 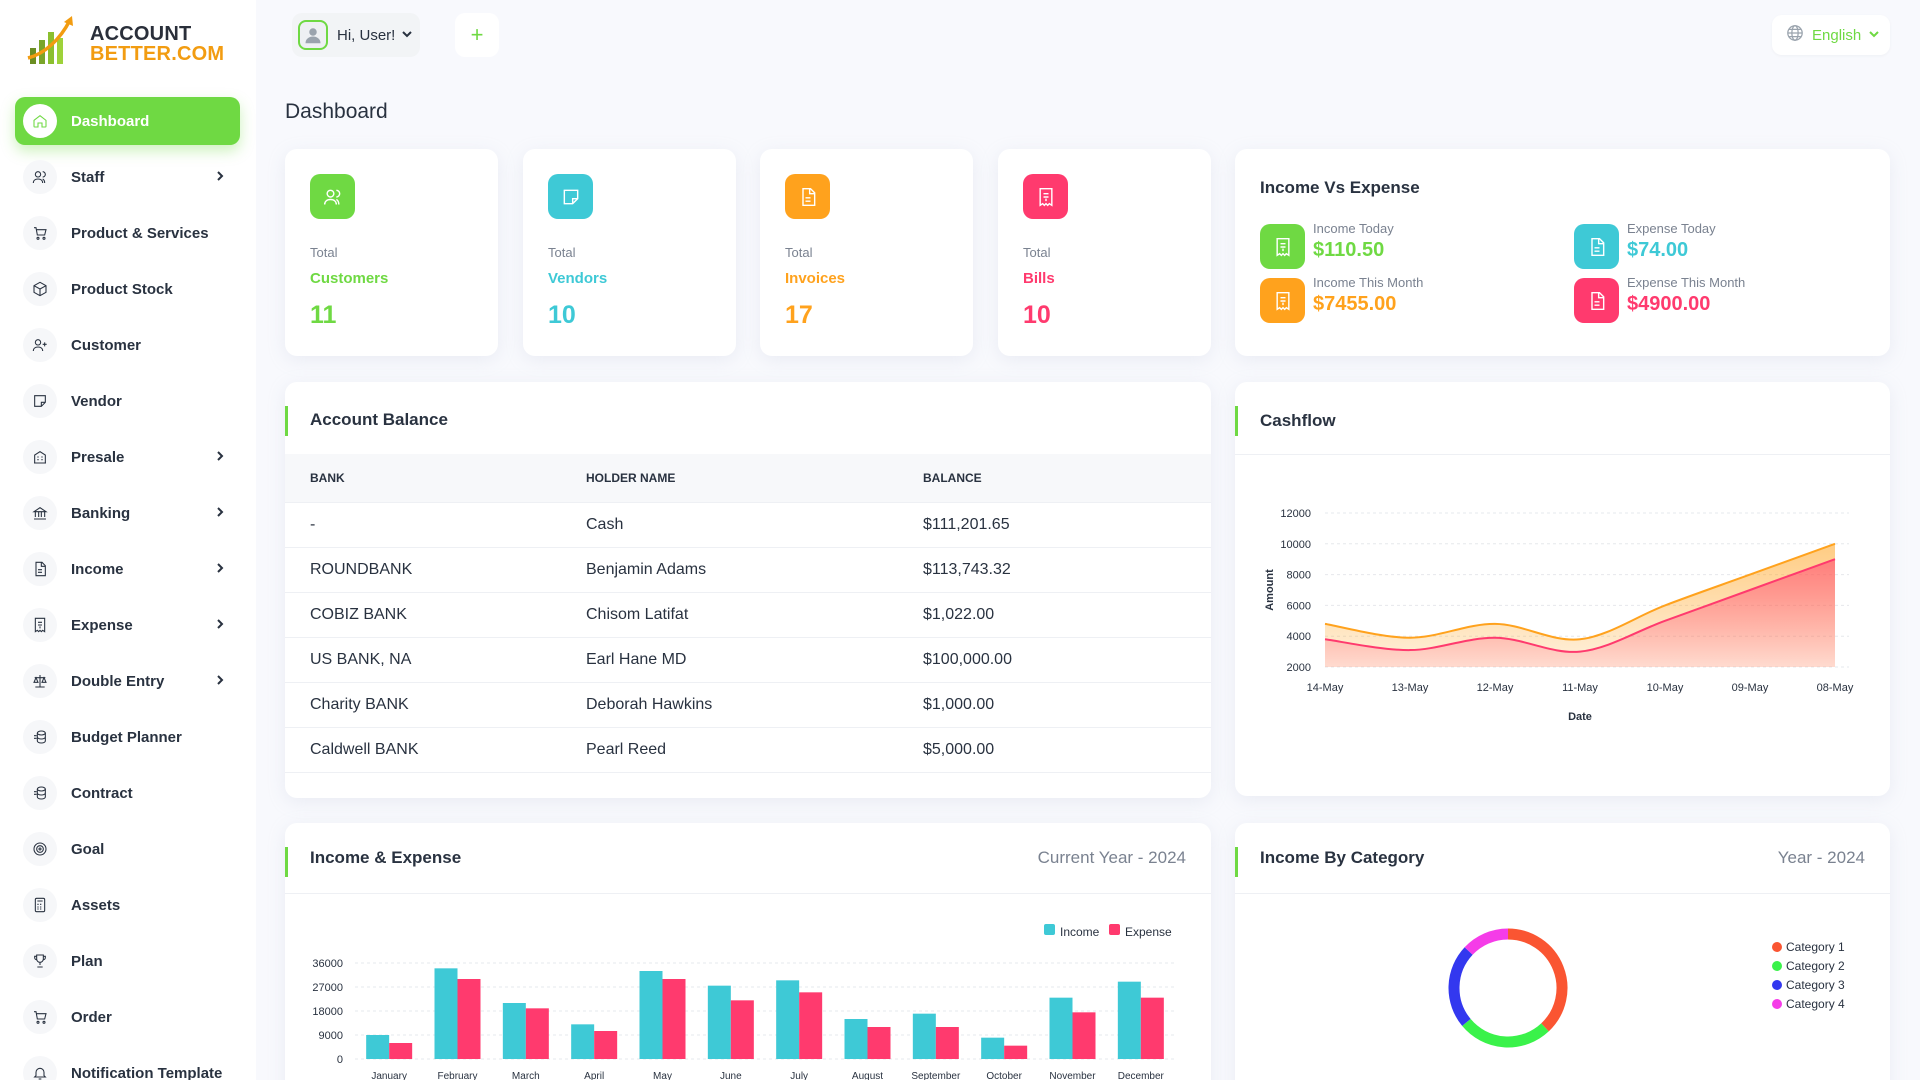 What do you see at coordinates (435, 478) in the screenshot?
I see `column-header: BANK` at bounding box center [435, 478].